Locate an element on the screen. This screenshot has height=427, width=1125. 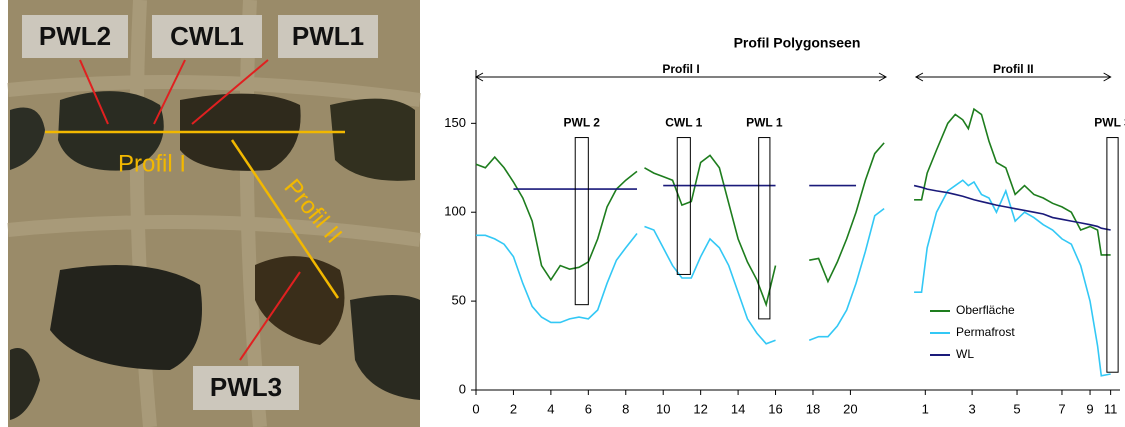
well-label: PWL 2 is located at coordinates (582, 123).